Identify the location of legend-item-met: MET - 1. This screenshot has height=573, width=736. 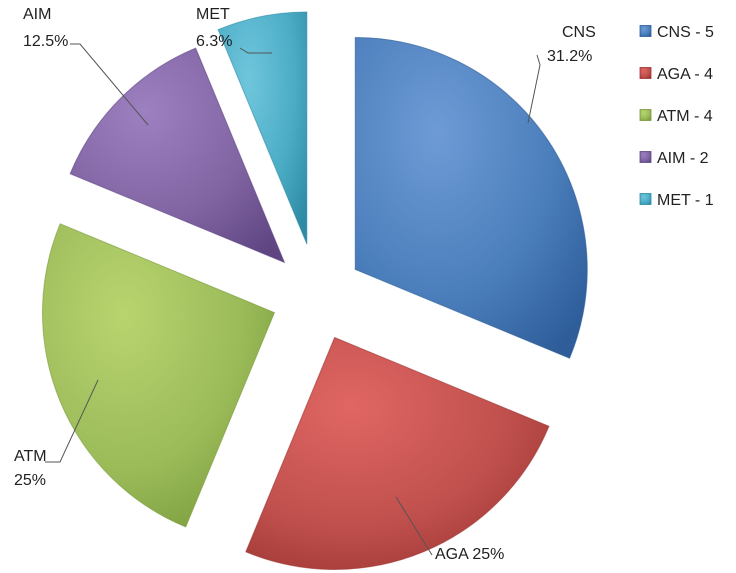
(676, 200).